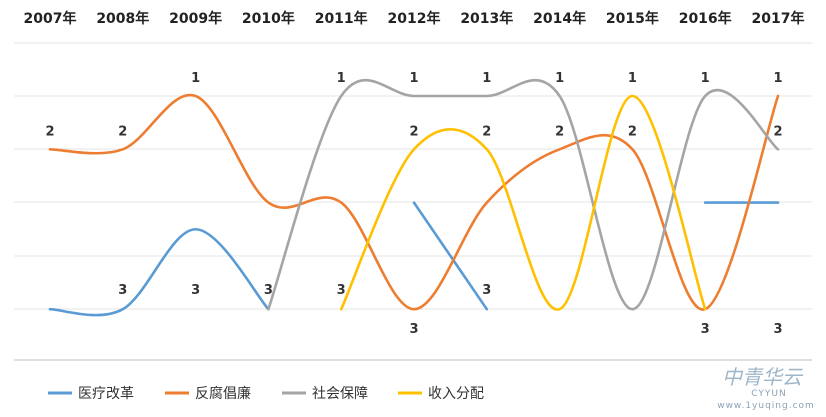 Image resolution: width=826 pixels, height=417 pixels. Describe the element at coordinates (778, 18) in the screenshot. I see `year-label: 2017年` at that location.